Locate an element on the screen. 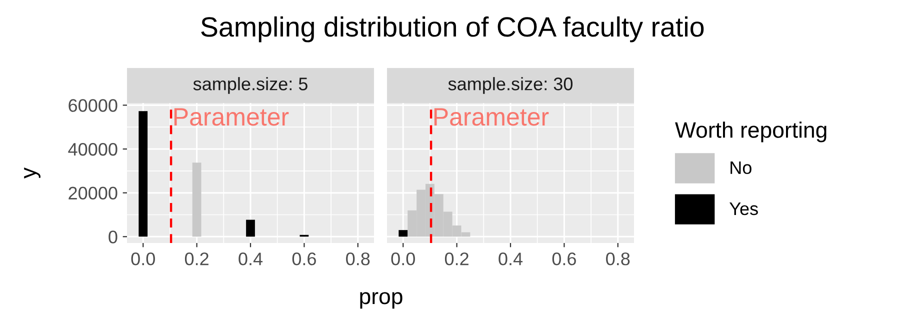  y-tick-label: 60000 is located at coordinates (93, 105).